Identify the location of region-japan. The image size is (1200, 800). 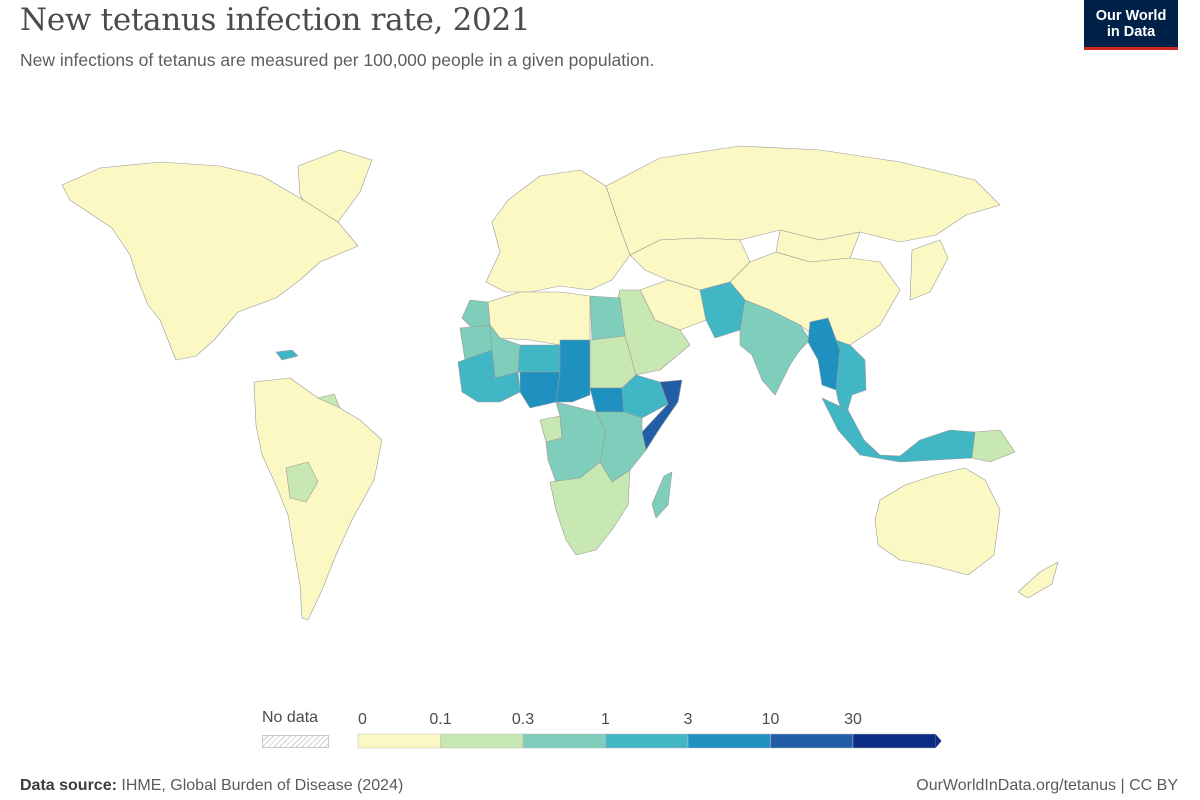
(929, 270).